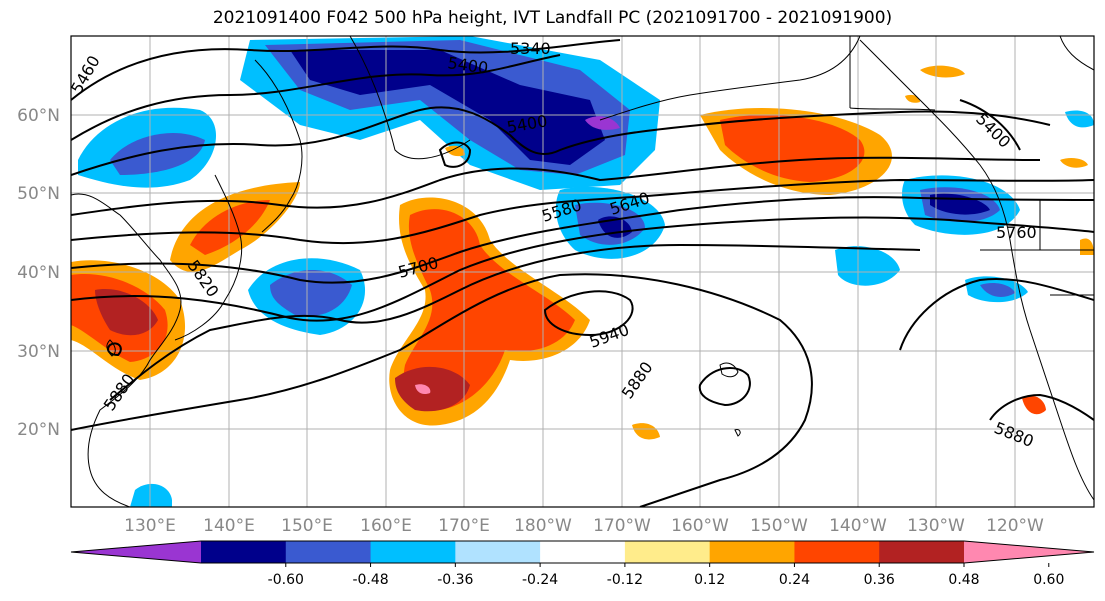 The width and height of the screenshot is (1105, 601). Describe the element at coordinates (307, 526) in the screenshot. I see `lon-label: 150°E` at that location.